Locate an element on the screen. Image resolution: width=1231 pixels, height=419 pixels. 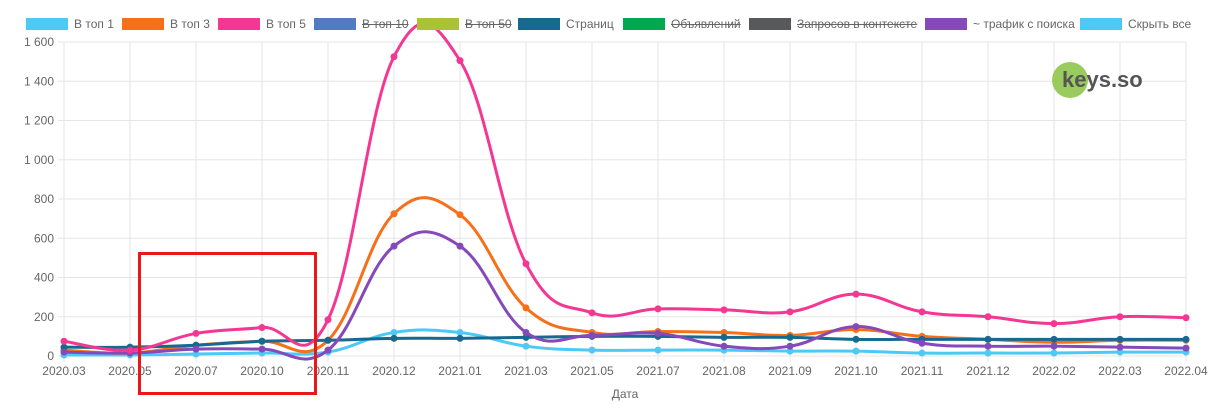
series-line is located at coordinates (625, 342).